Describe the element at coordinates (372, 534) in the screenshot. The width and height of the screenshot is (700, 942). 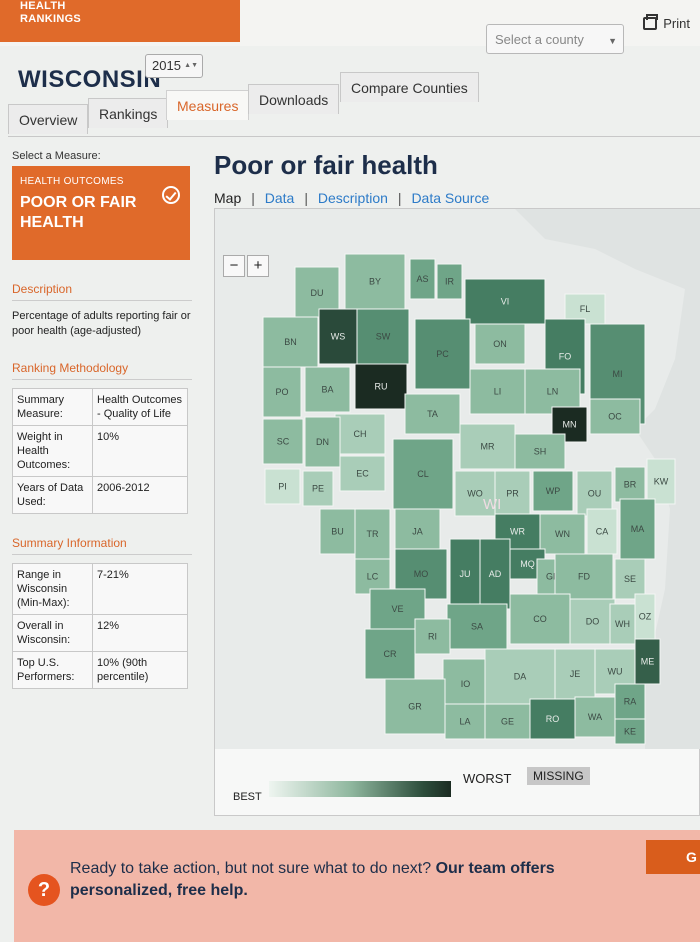
I see `county-tr` at that location.